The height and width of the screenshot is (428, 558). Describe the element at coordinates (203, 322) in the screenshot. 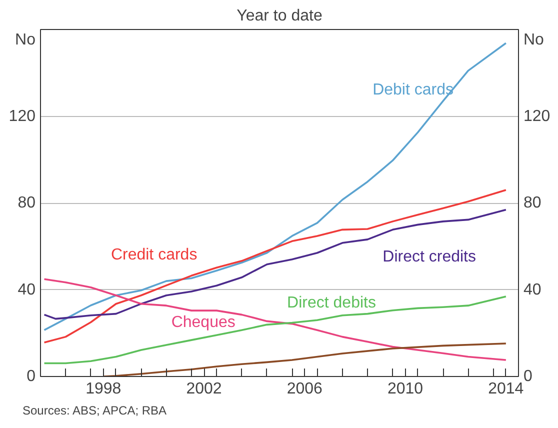

I see `series-label: Cheques` at that location.